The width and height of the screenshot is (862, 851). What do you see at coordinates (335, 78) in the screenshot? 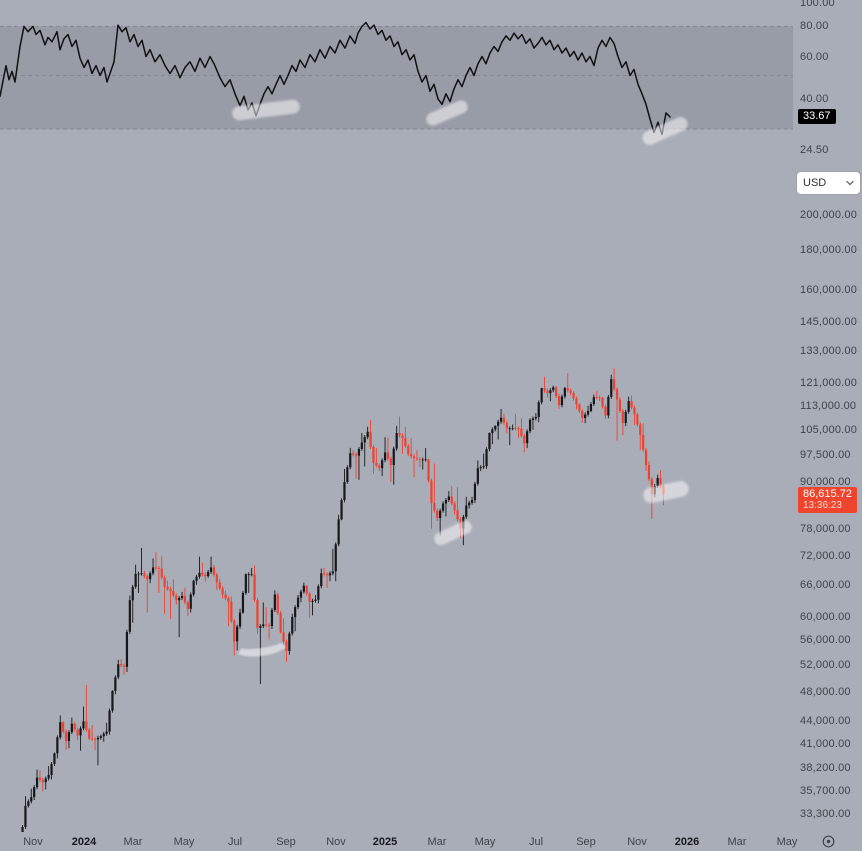
I see `rsi-line` at bounding box center [335, 78].